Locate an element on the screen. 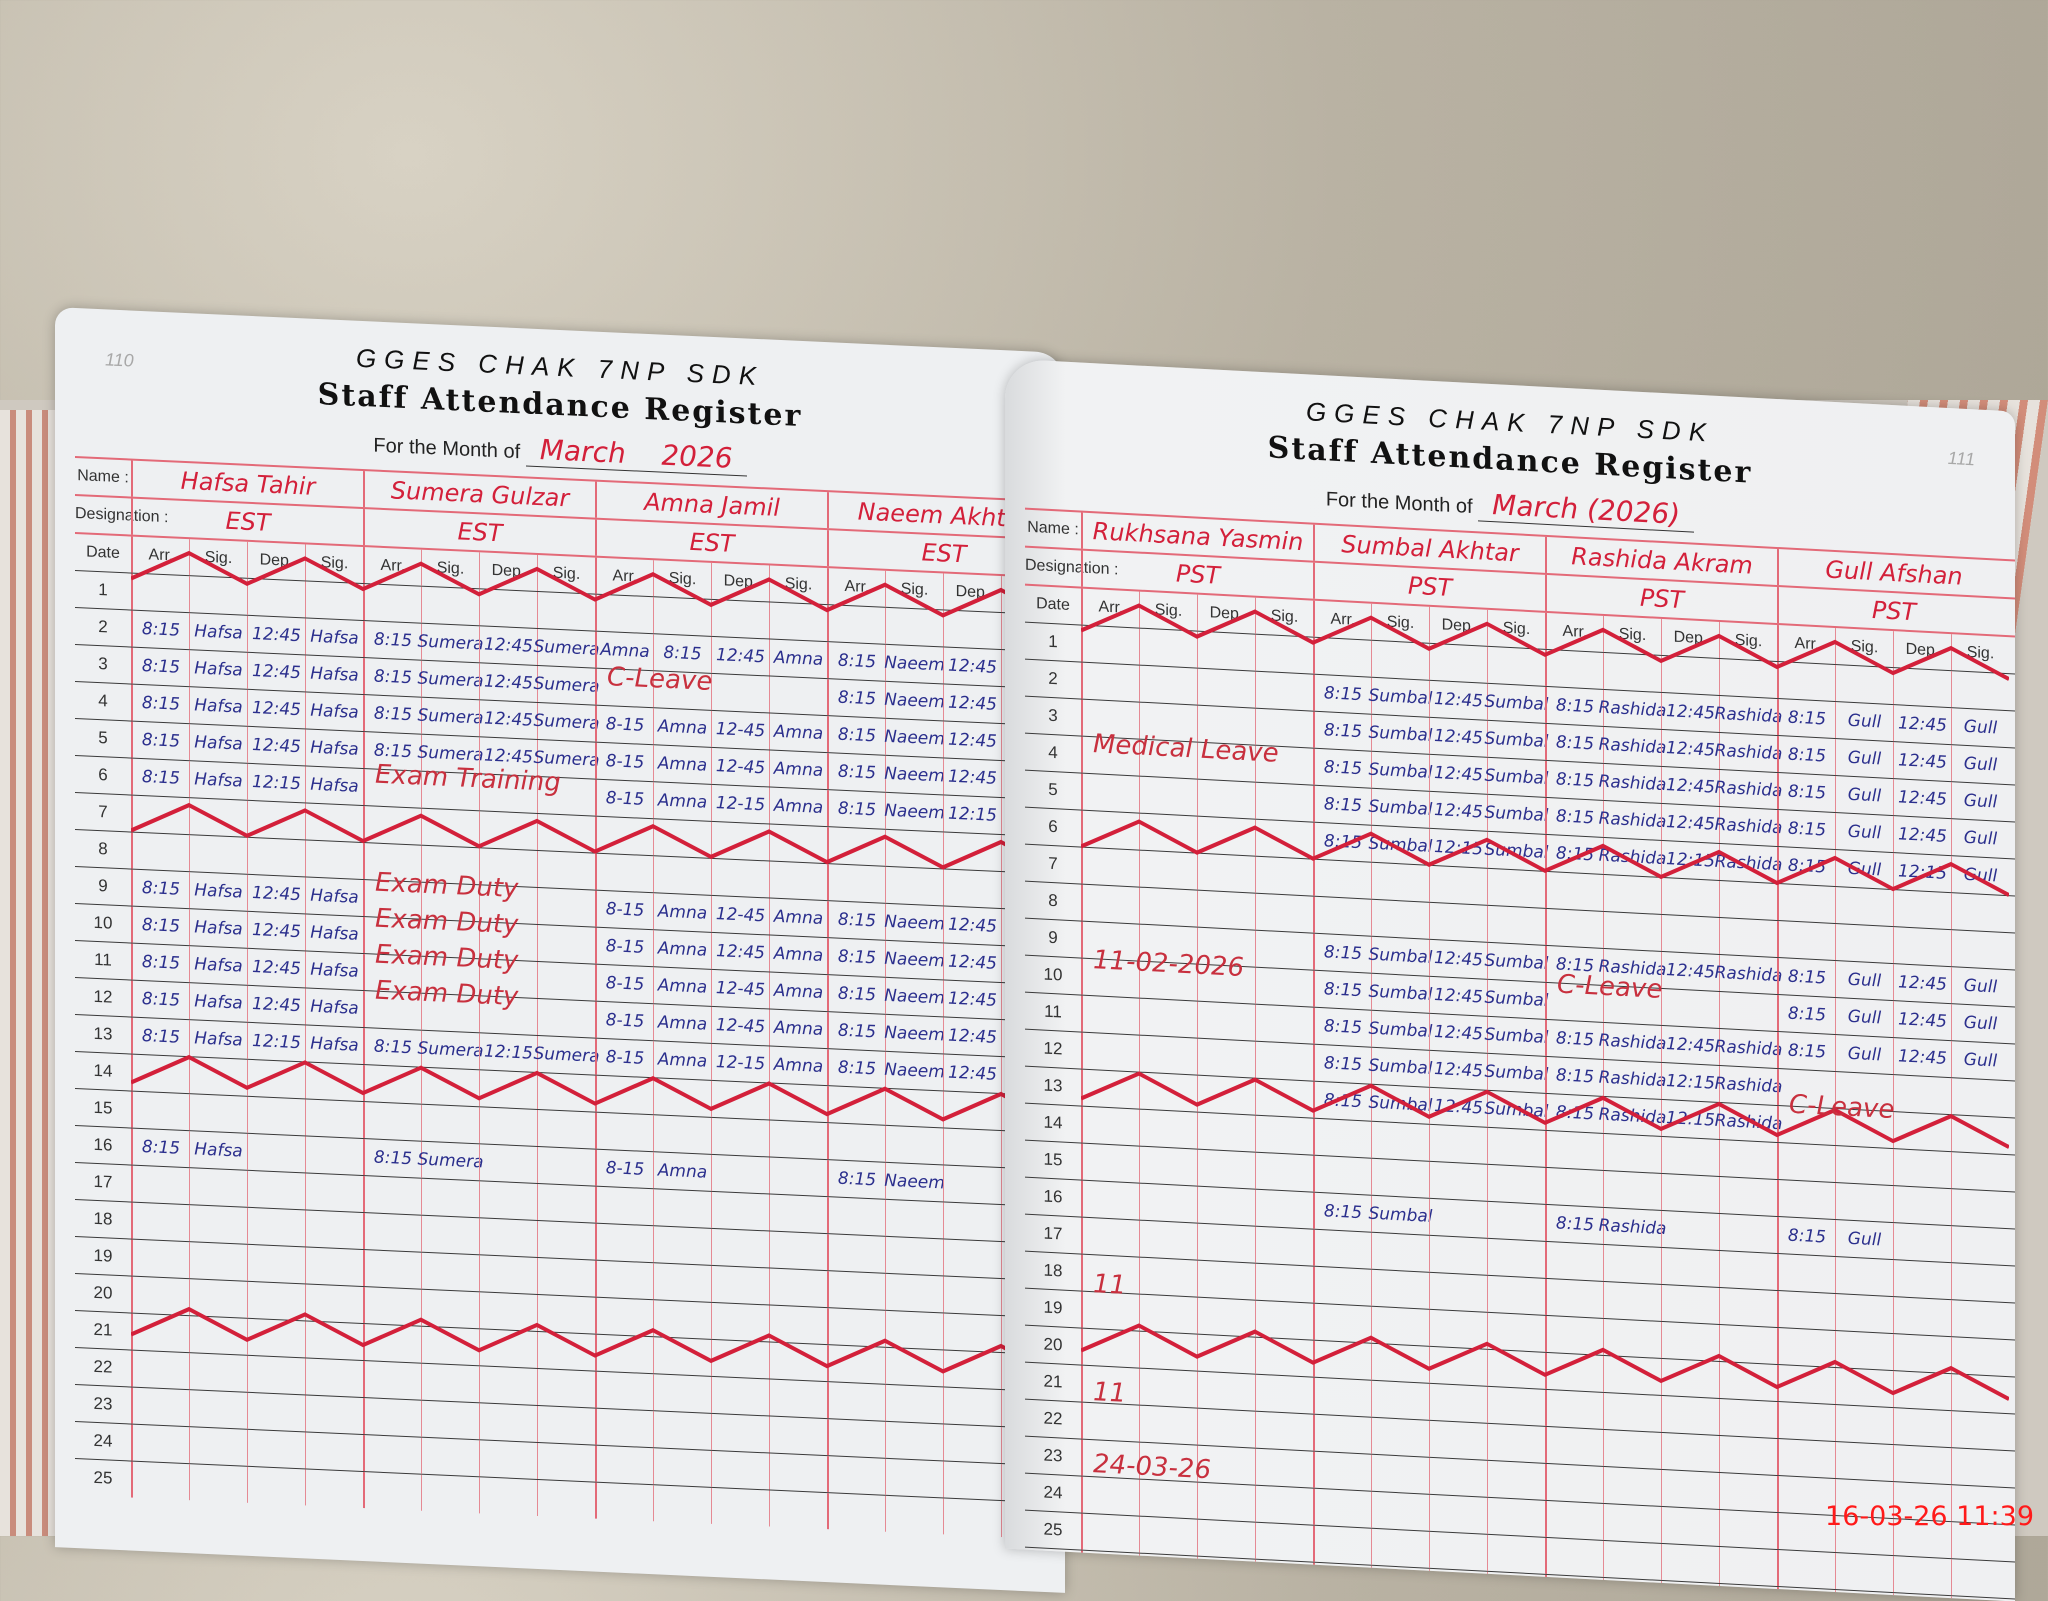 This screenshot has width=2048, height=1601. signature-entry: Naeem is located at coordinates (914, 664).